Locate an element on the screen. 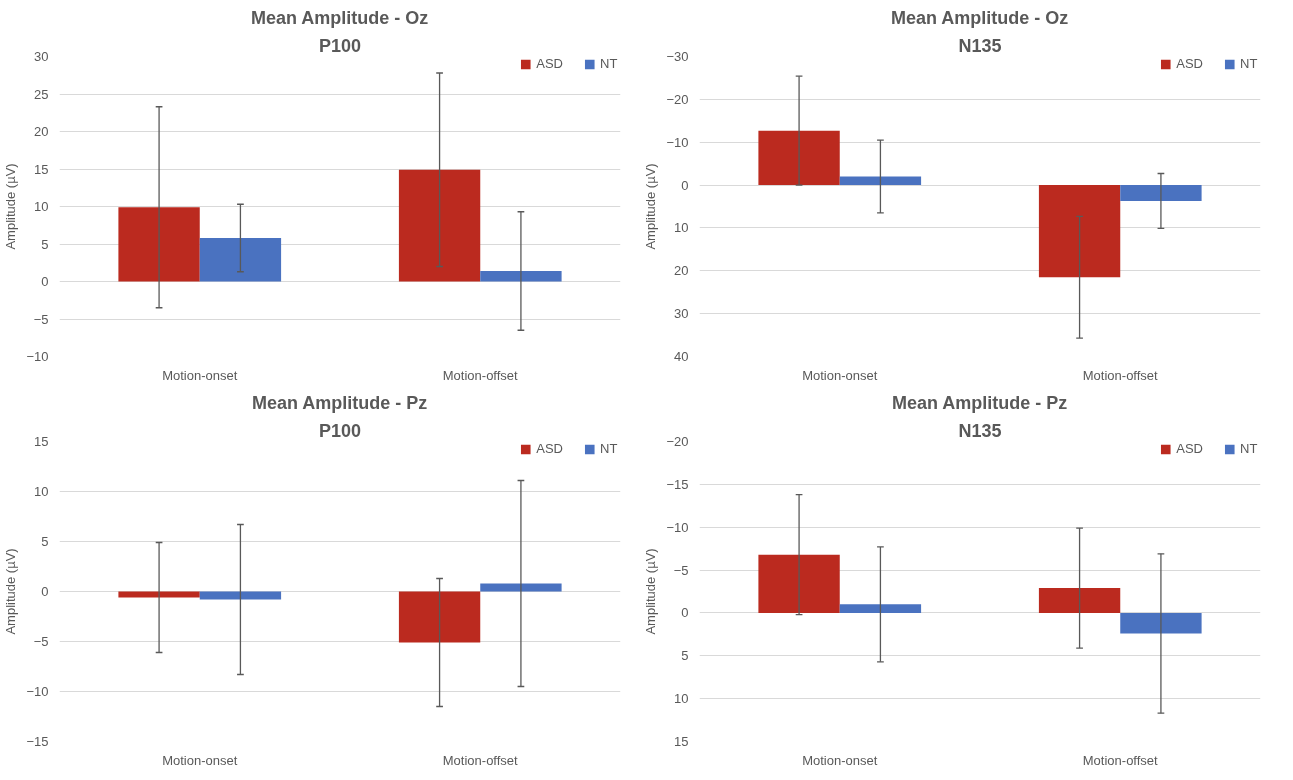  y-tick-label: 25 is located at coordinates (41, 94).